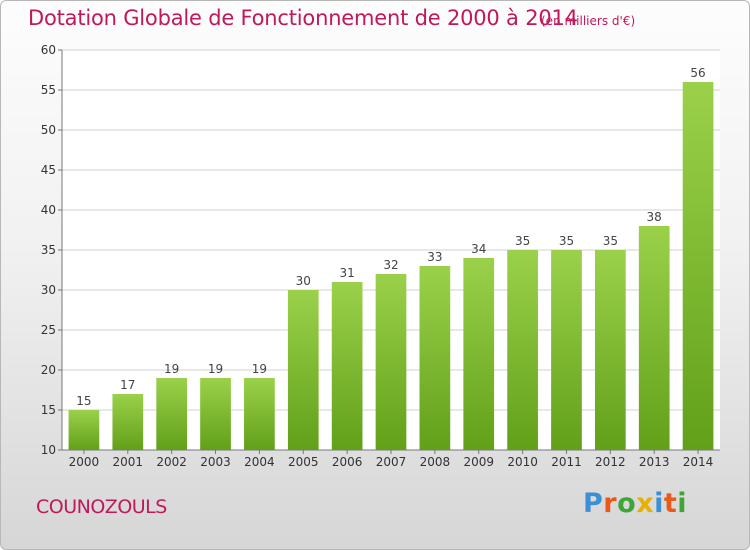  Describe the element at coordinates (84, 462) in the screenshot. I see `x-tick-label: 2000` at that location.